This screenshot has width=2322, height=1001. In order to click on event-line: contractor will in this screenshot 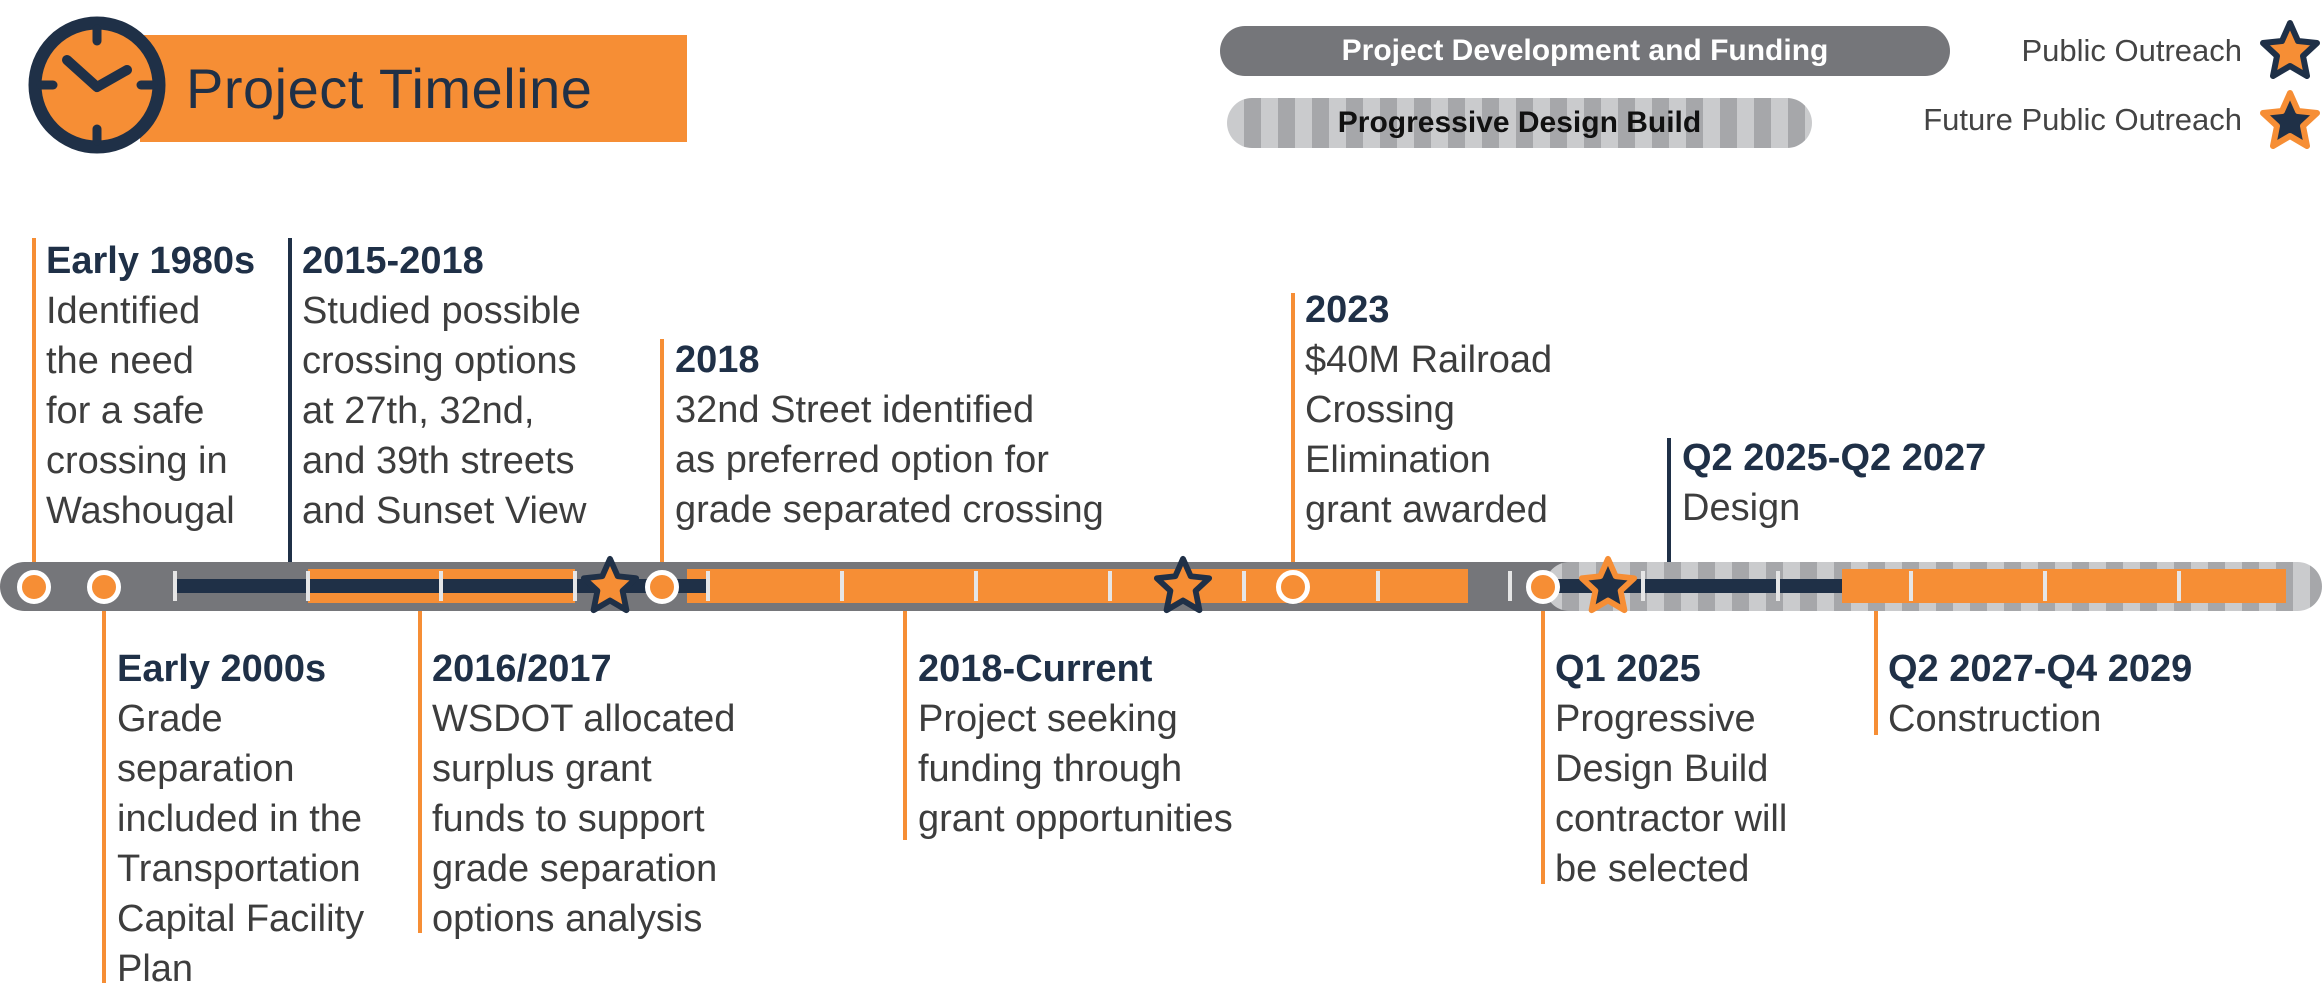, I will do `click(1671, 819)`.